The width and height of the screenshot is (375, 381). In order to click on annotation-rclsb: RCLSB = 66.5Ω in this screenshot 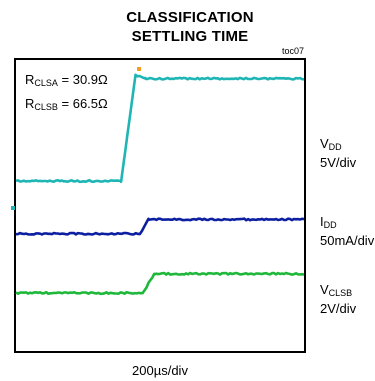, I will do `click(66, 104)`.